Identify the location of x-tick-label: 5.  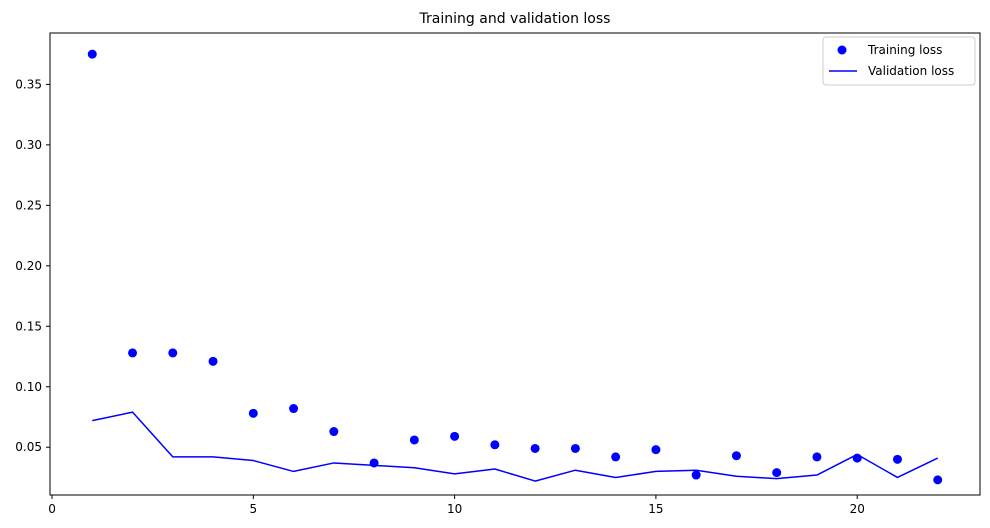
(253, 509).